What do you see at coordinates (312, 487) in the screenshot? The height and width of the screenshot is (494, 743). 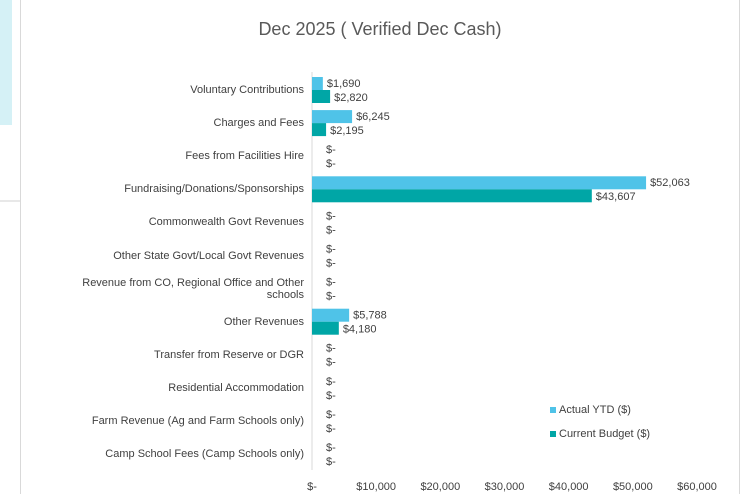 I see `x-tick-label: $-` at bounding box center [312, 487].